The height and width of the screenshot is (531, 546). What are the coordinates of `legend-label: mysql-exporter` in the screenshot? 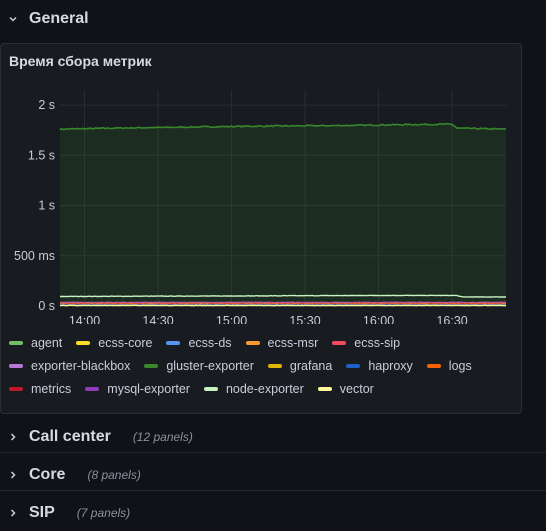 It's located at (148, 389).